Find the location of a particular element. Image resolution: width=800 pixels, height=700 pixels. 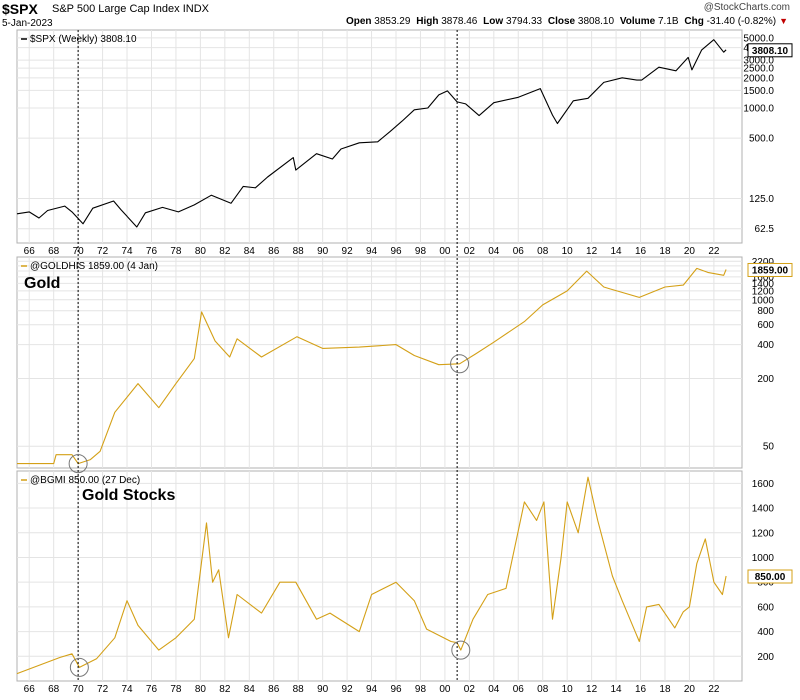

down-triangle-icon: ▼ is located at coordinates (783, 21).